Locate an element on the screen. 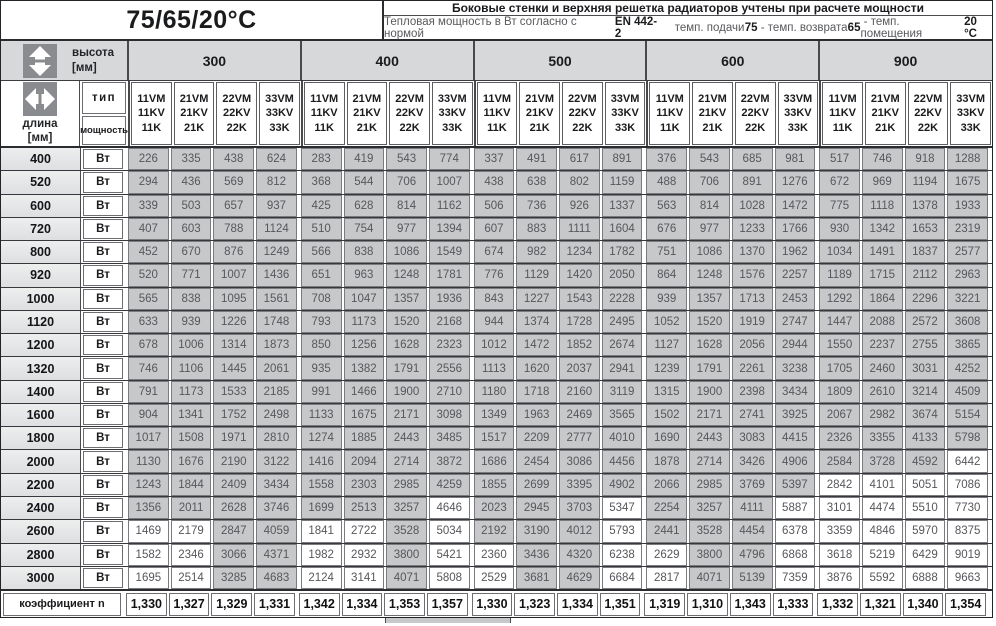  length-cell: 520 is located at coordinates (41, 182).